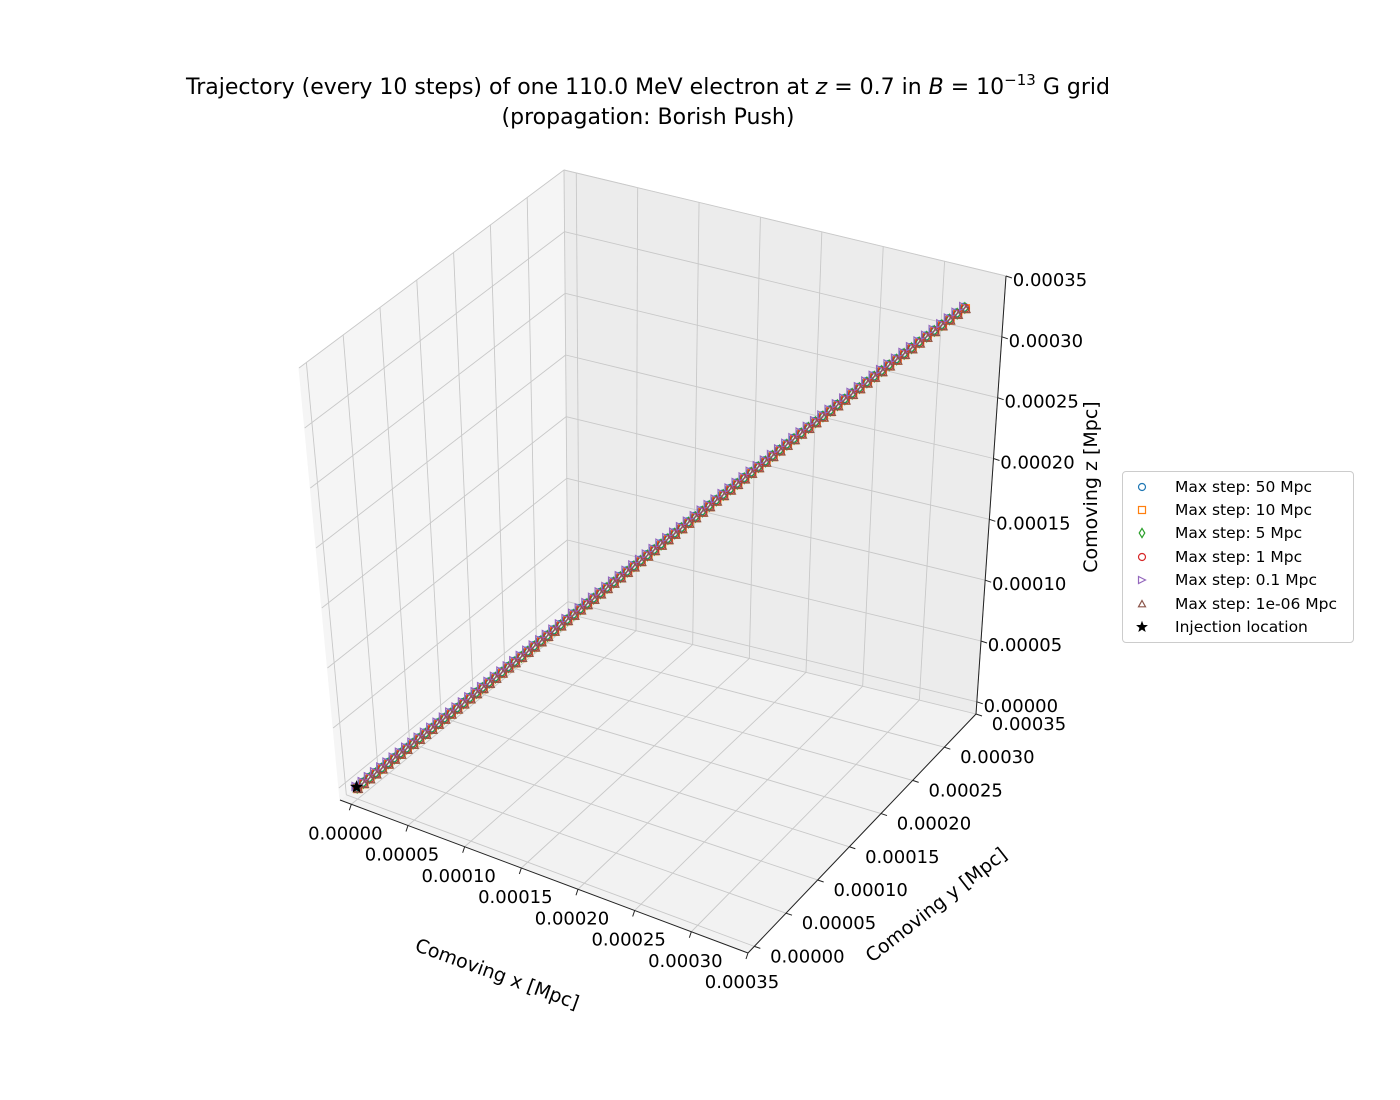 This screenshot has height=1100, width=1400. Describe the element at coordinates (497, 974) in the screenshot. I see `x-axis-label: Comoving x [Mpc]` at that location.